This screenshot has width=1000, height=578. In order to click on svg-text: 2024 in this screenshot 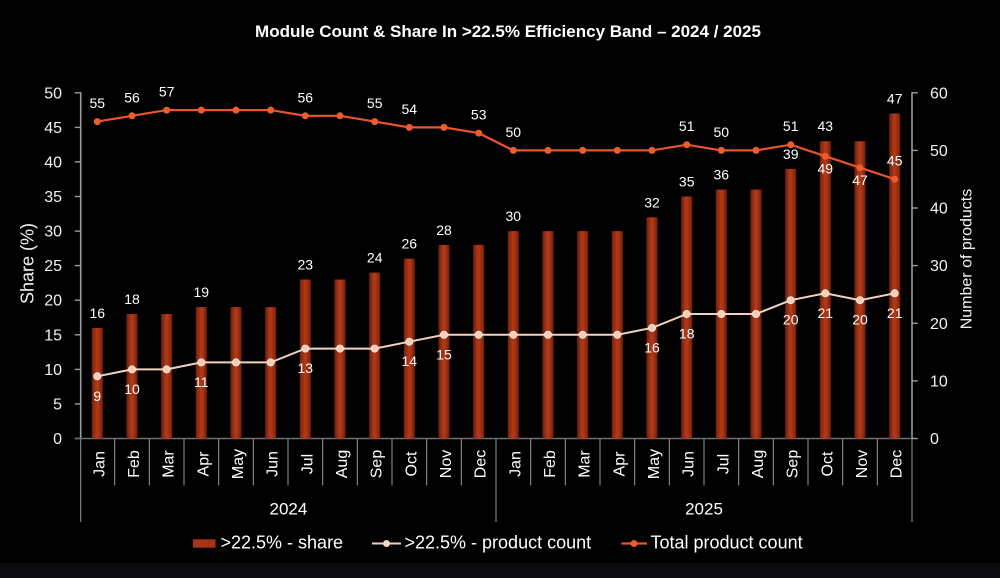, I will do `click(288, 509)`.